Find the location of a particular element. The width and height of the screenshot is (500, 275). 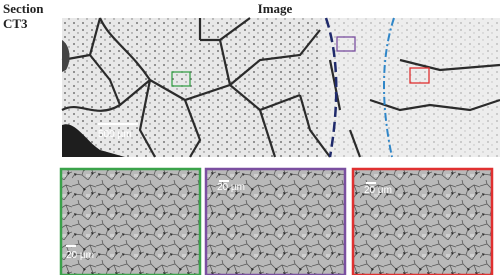

row-label: CT3 is located at coordinates (15, 23).